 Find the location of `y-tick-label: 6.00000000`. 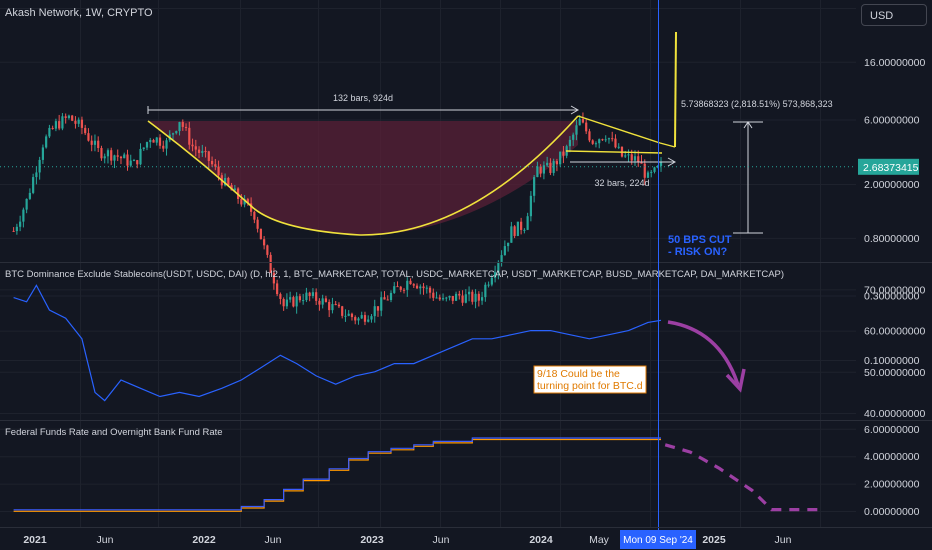

y-tick-label: 6.00000000 is located at coordinates (892, 430).